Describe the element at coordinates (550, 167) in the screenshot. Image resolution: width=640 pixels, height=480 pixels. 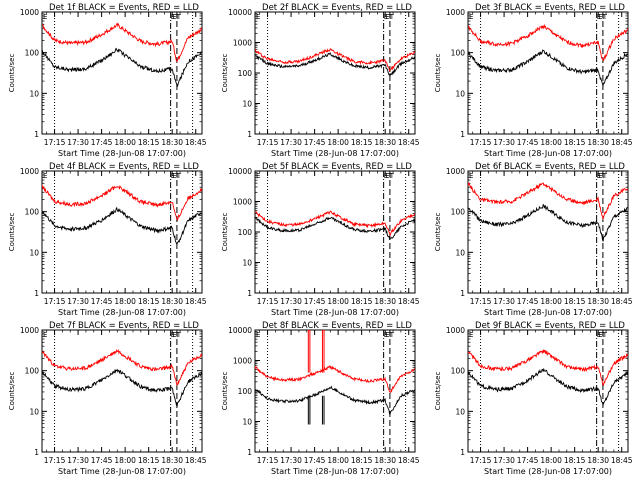
I see `chart-title: Det 6f BLACK = Events, RED = LLD` at that location.